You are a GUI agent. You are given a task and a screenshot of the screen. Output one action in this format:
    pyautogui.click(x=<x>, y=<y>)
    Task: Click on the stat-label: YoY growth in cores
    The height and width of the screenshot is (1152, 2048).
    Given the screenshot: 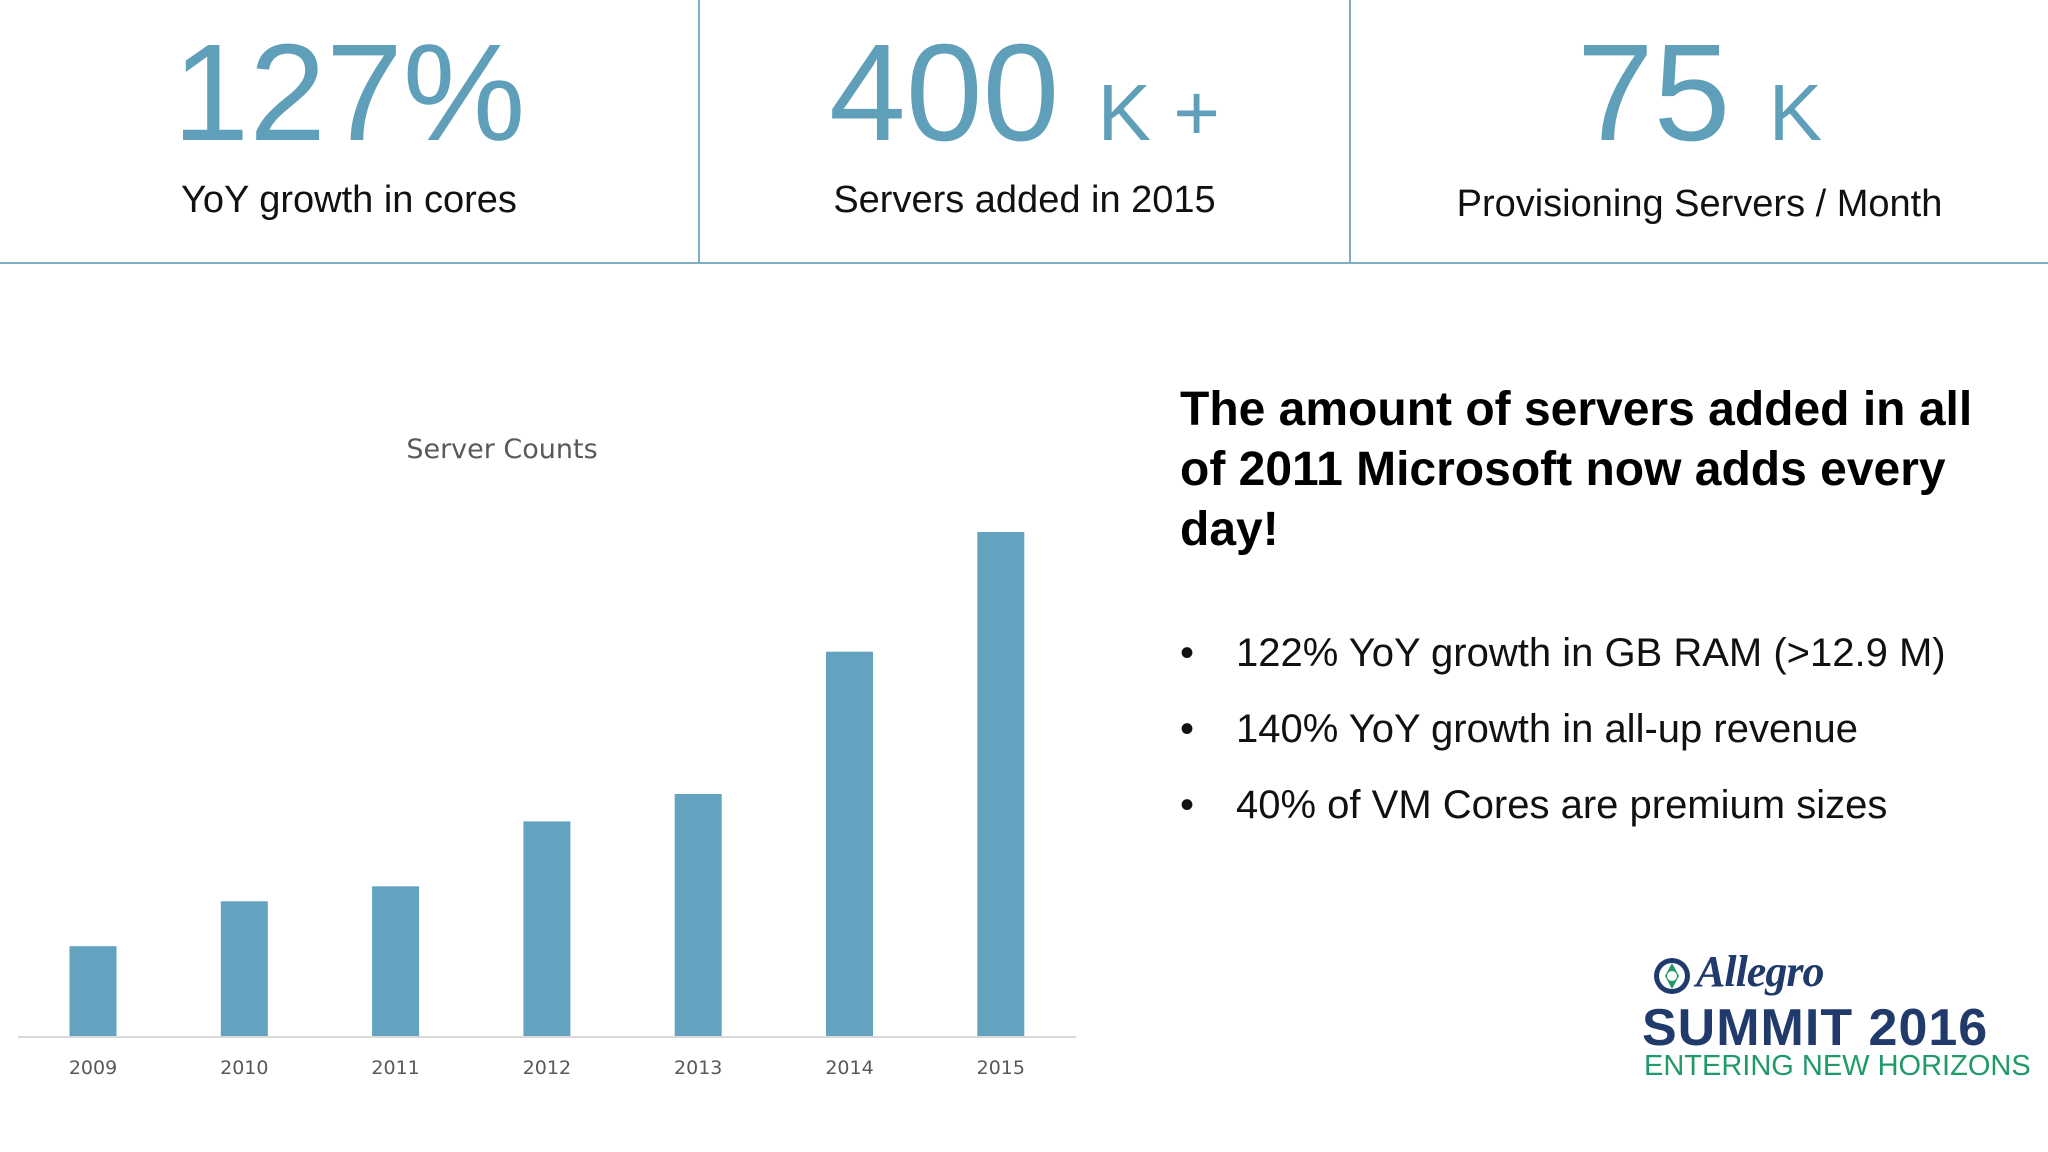 What is the action you would take?
    pyautogui.click(x=349, y=200)
    